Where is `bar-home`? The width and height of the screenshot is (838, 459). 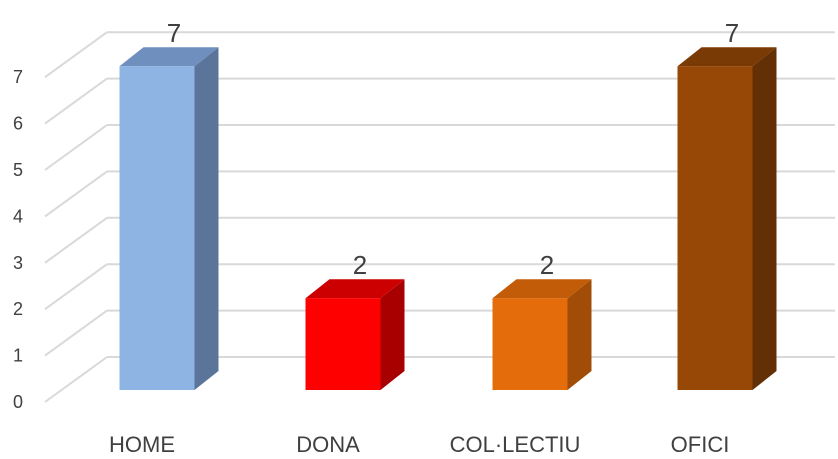
bar-home is located at coordinates (169, 218).